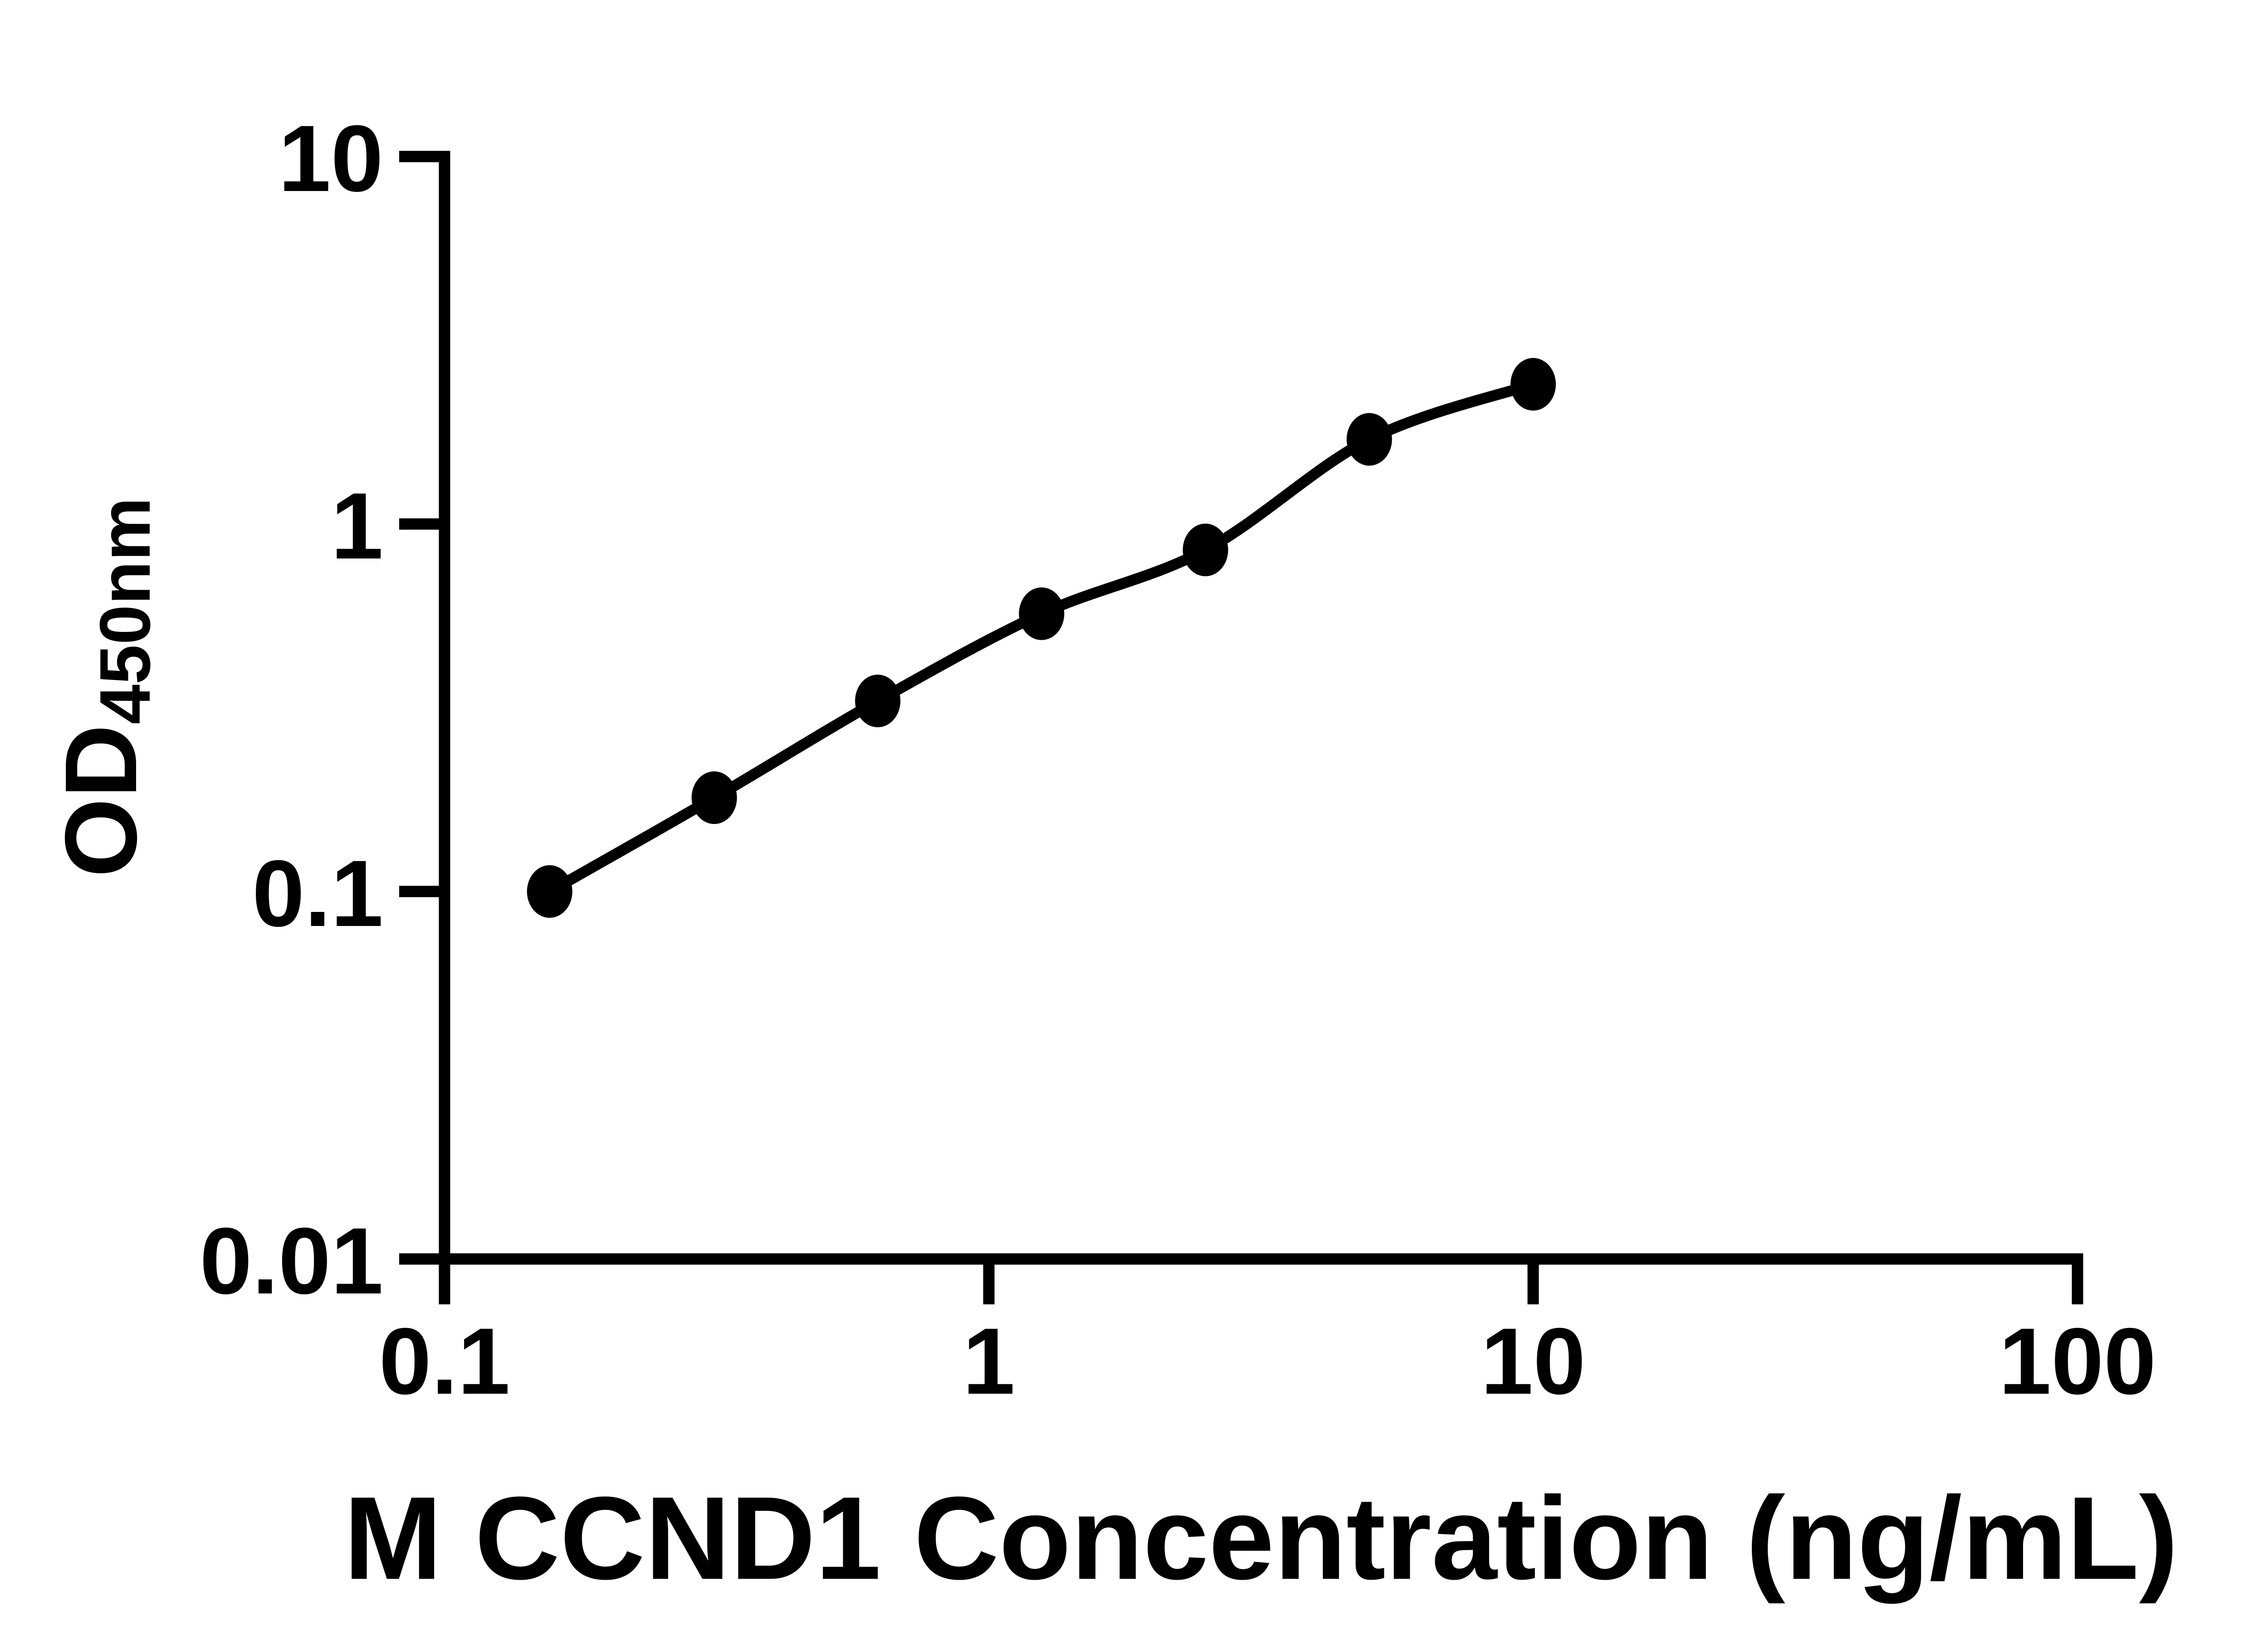 The height and width of the screenshot is (1631, 2268). I want to click on y-tick-label: 0.01, so click(291, 1261).